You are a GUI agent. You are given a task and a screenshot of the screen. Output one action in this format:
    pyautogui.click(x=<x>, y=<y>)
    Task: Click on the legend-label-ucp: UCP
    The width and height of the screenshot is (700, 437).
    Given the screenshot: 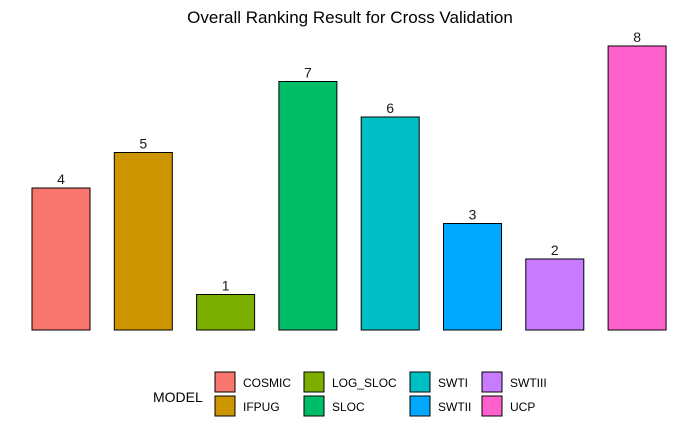 What is the action you would take?
    pyautogui.click(x=522, y=407)
    